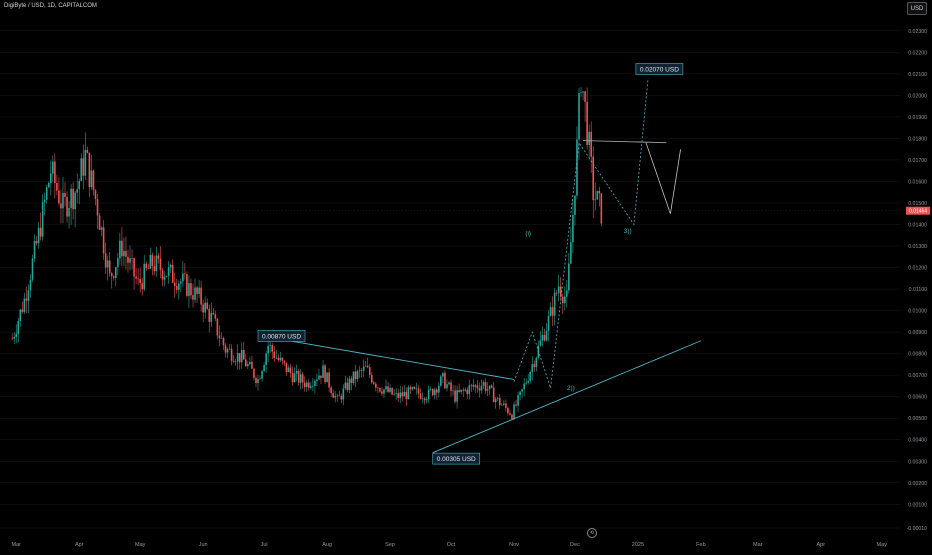  What do you see at coordinates (140, 545) in the screenshot?
I see `x-tick-label: May` at bounding box center [140, 545].